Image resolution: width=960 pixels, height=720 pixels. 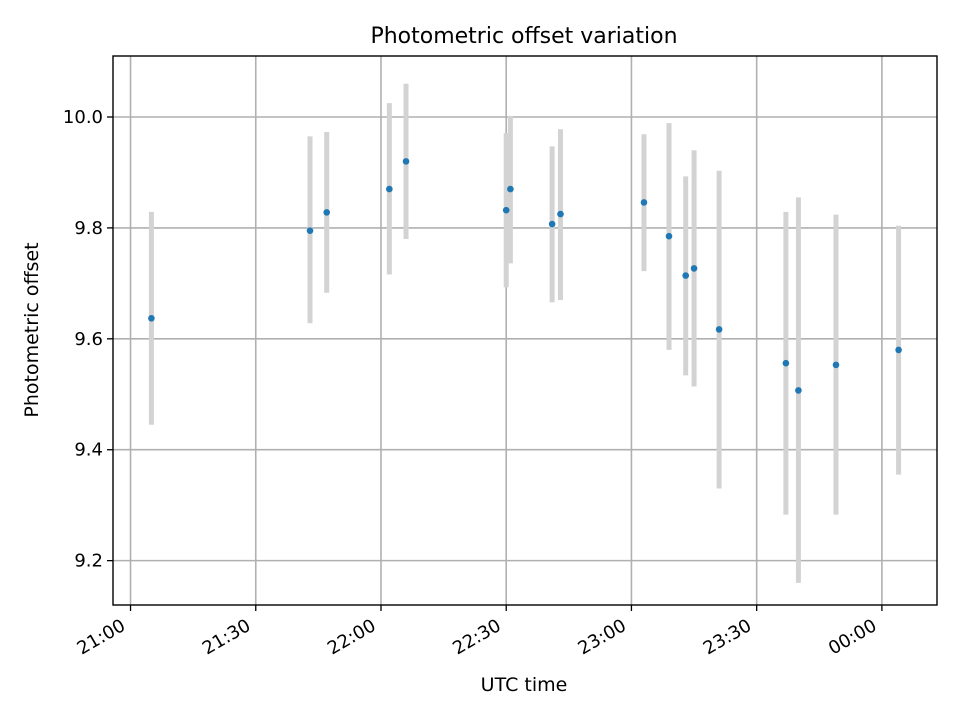 I want to click on y-tick-label: 9.8, so click(x=88, y=228).